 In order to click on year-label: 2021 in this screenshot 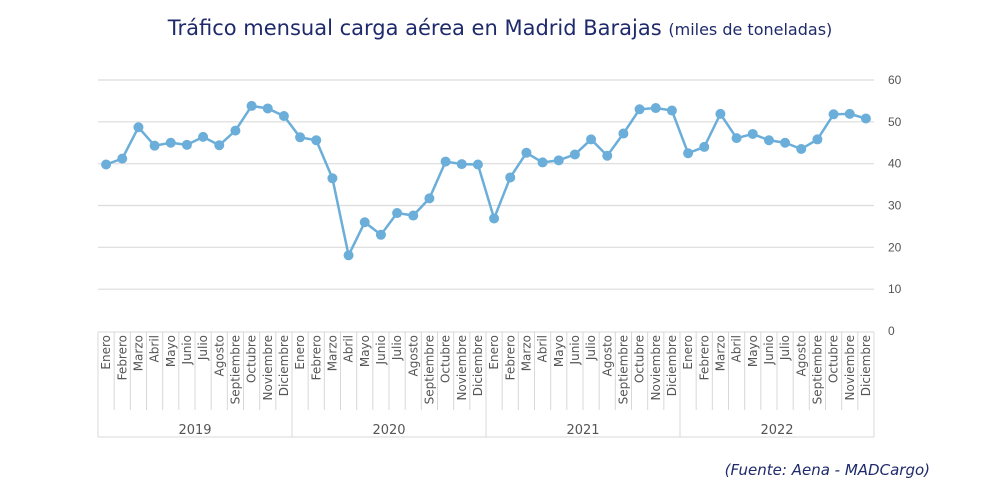, I will do `click(582, 430)`.